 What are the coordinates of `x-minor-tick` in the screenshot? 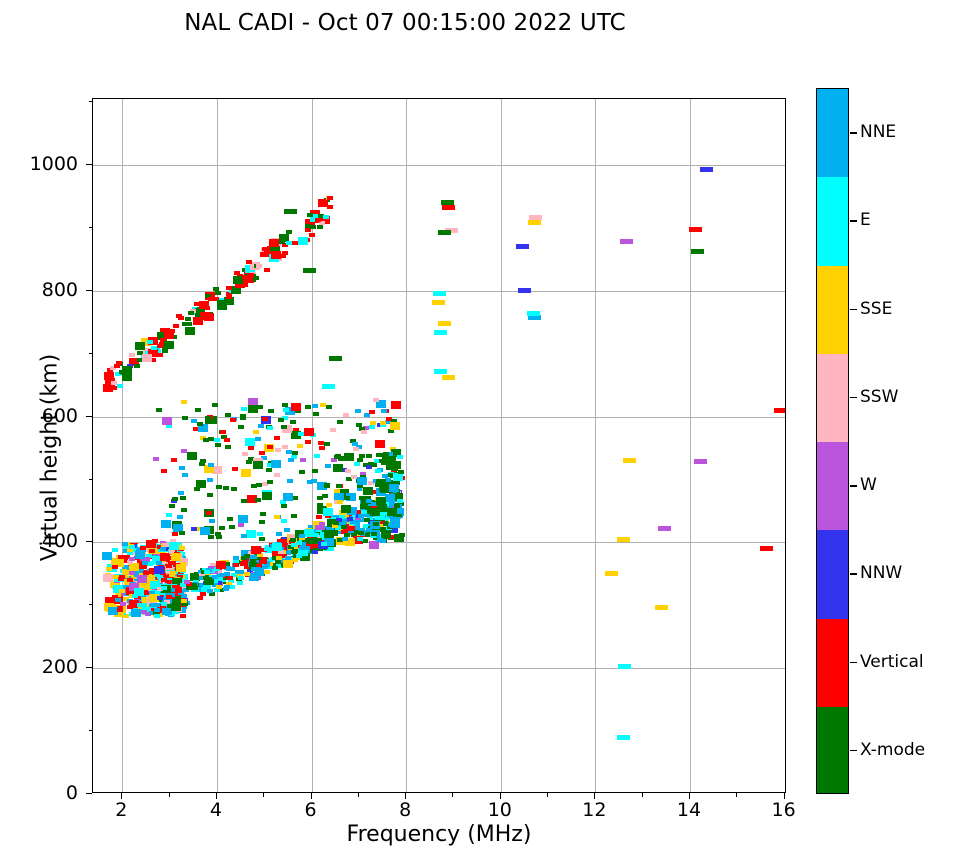 It's located at (737, 795).